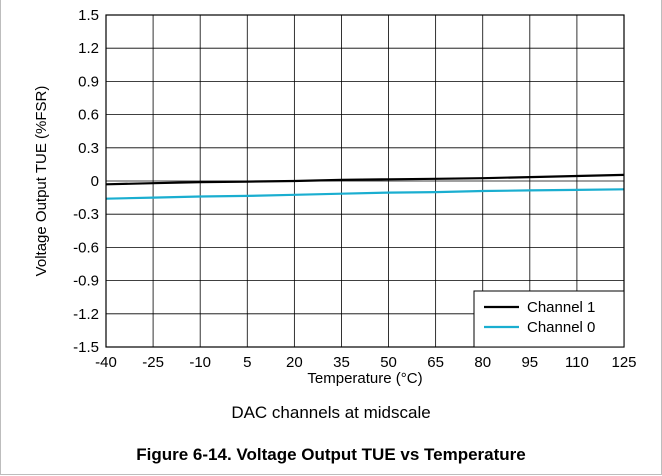  I want to click on y-tick-label: 0.3, so click(88, 148).